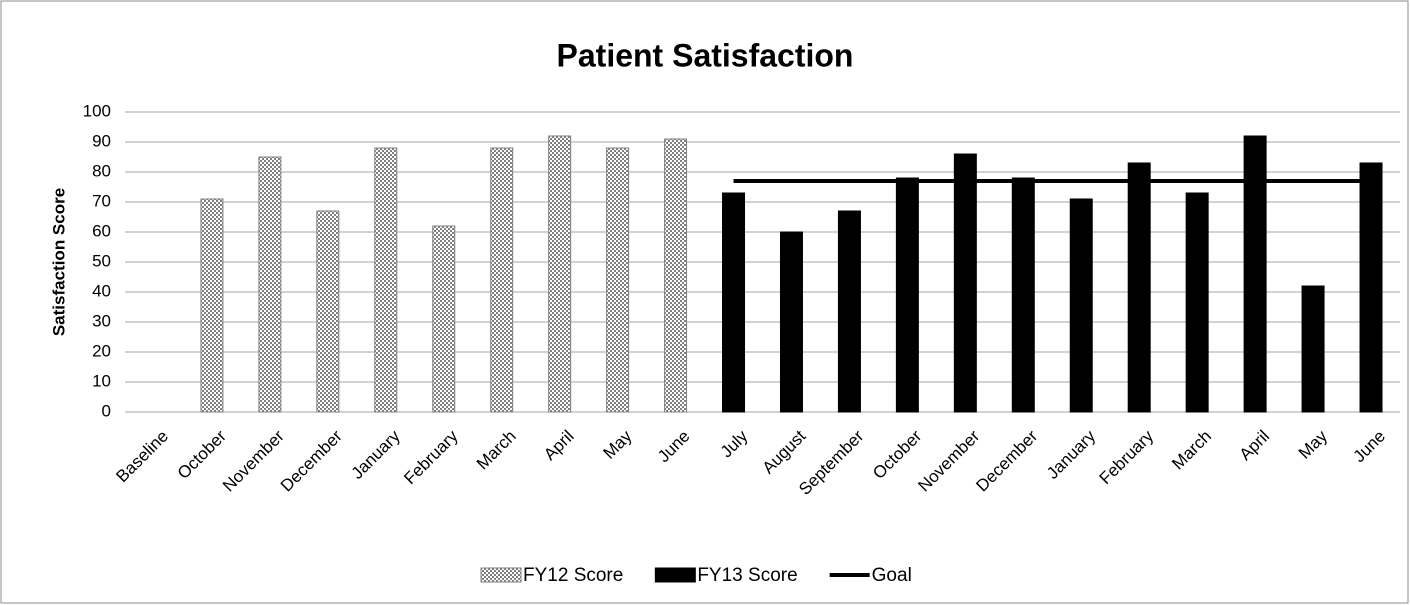 The width and height of the screenshot is (1410, 605). Describe the element at coordinates (58, 262) in the screenshot. I see `y-axis-label: Satisfaction Score` at that location.